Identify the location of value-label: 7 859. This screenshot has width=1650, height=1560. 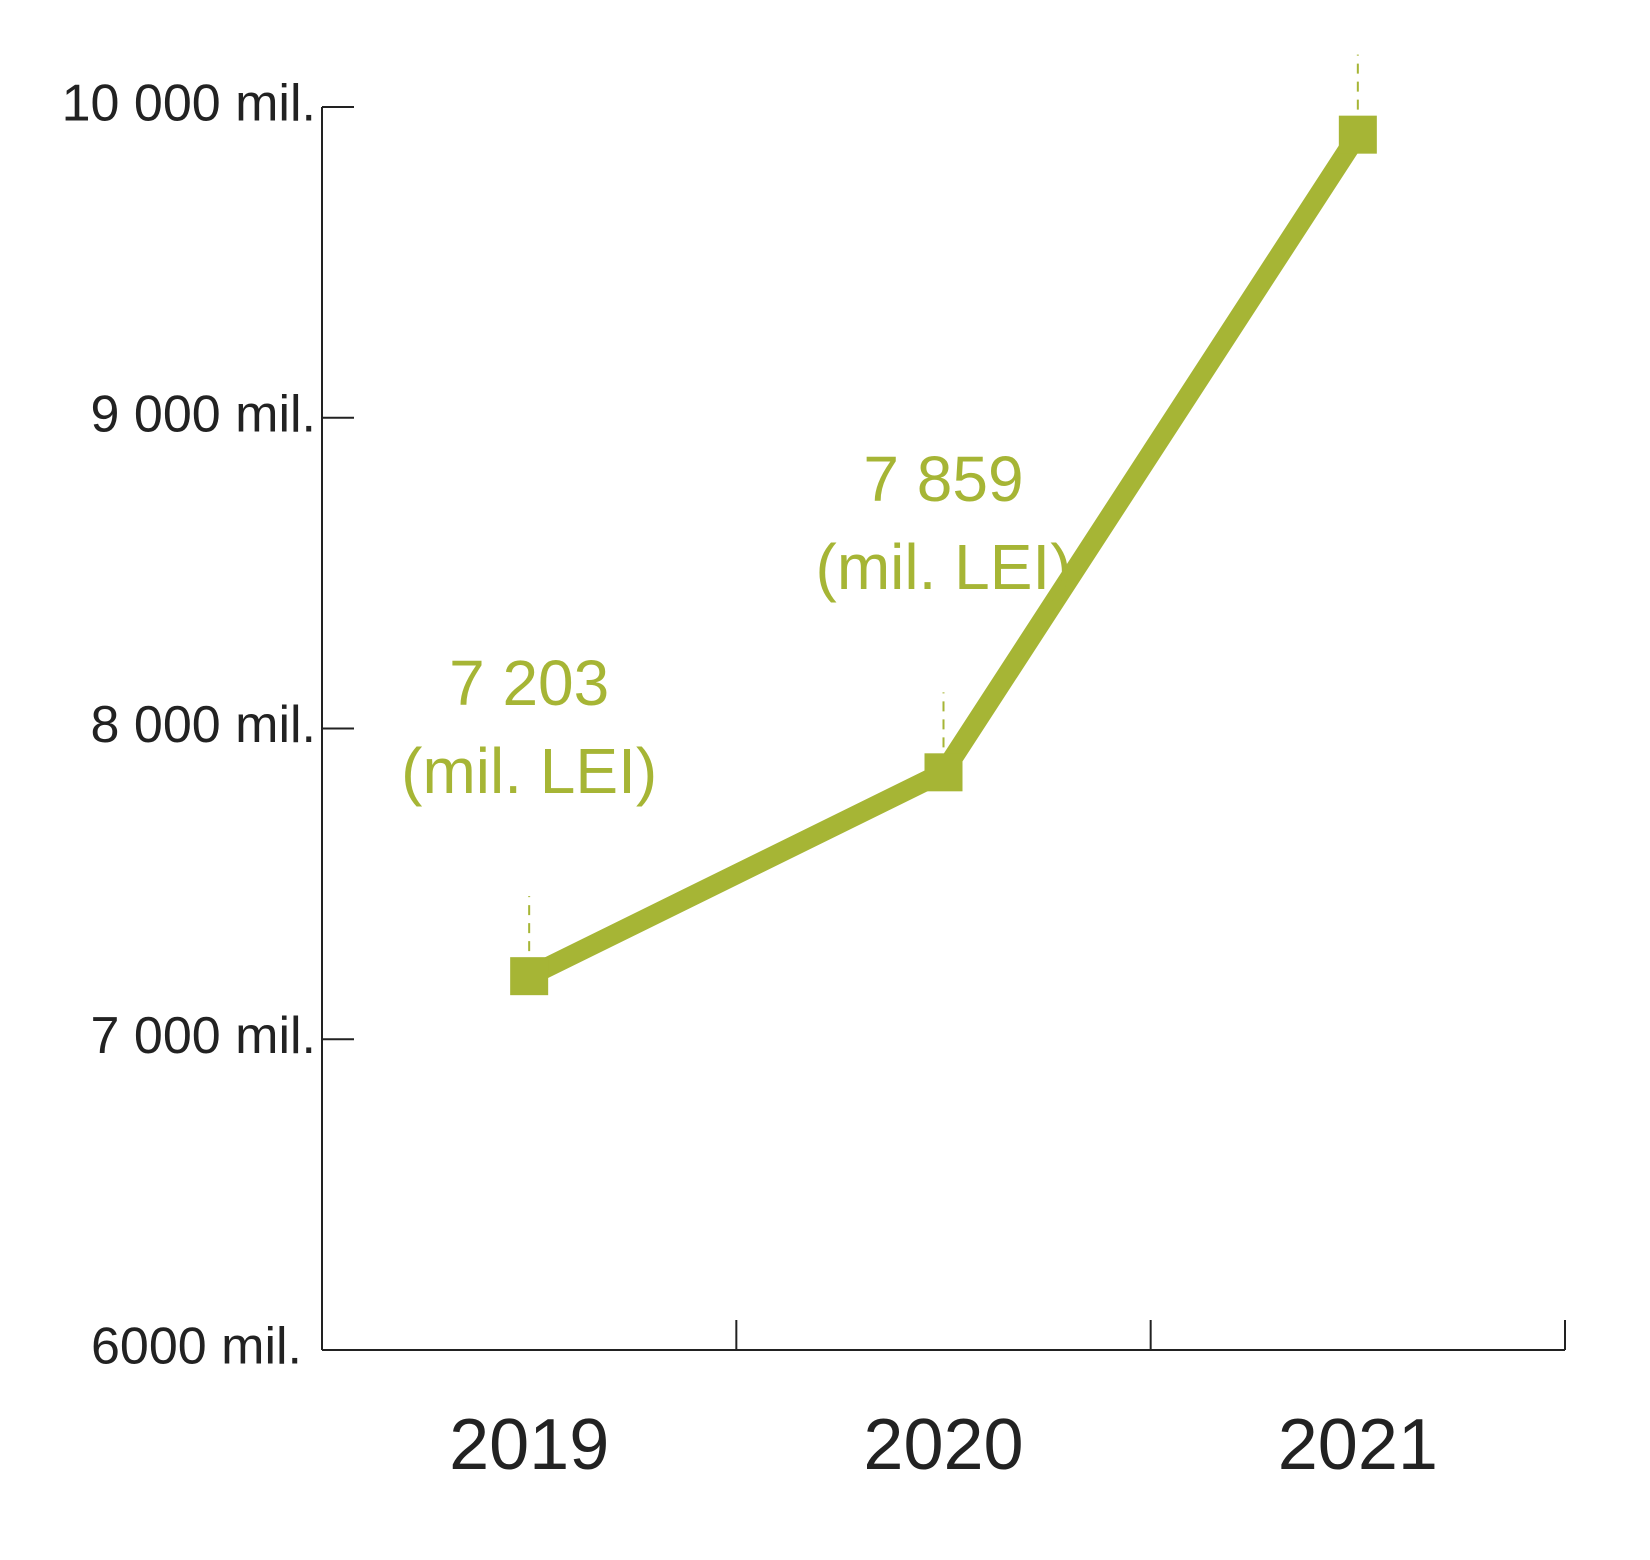
(943, 479).